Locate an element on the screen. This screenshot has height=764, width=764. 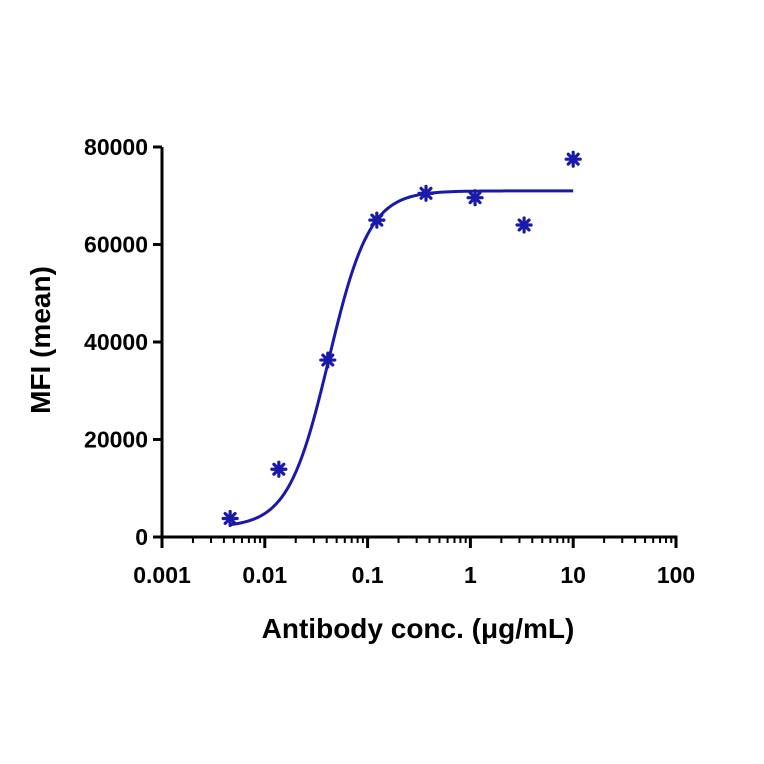
x-tick-label: 10 is located at coordinates (573, 575).